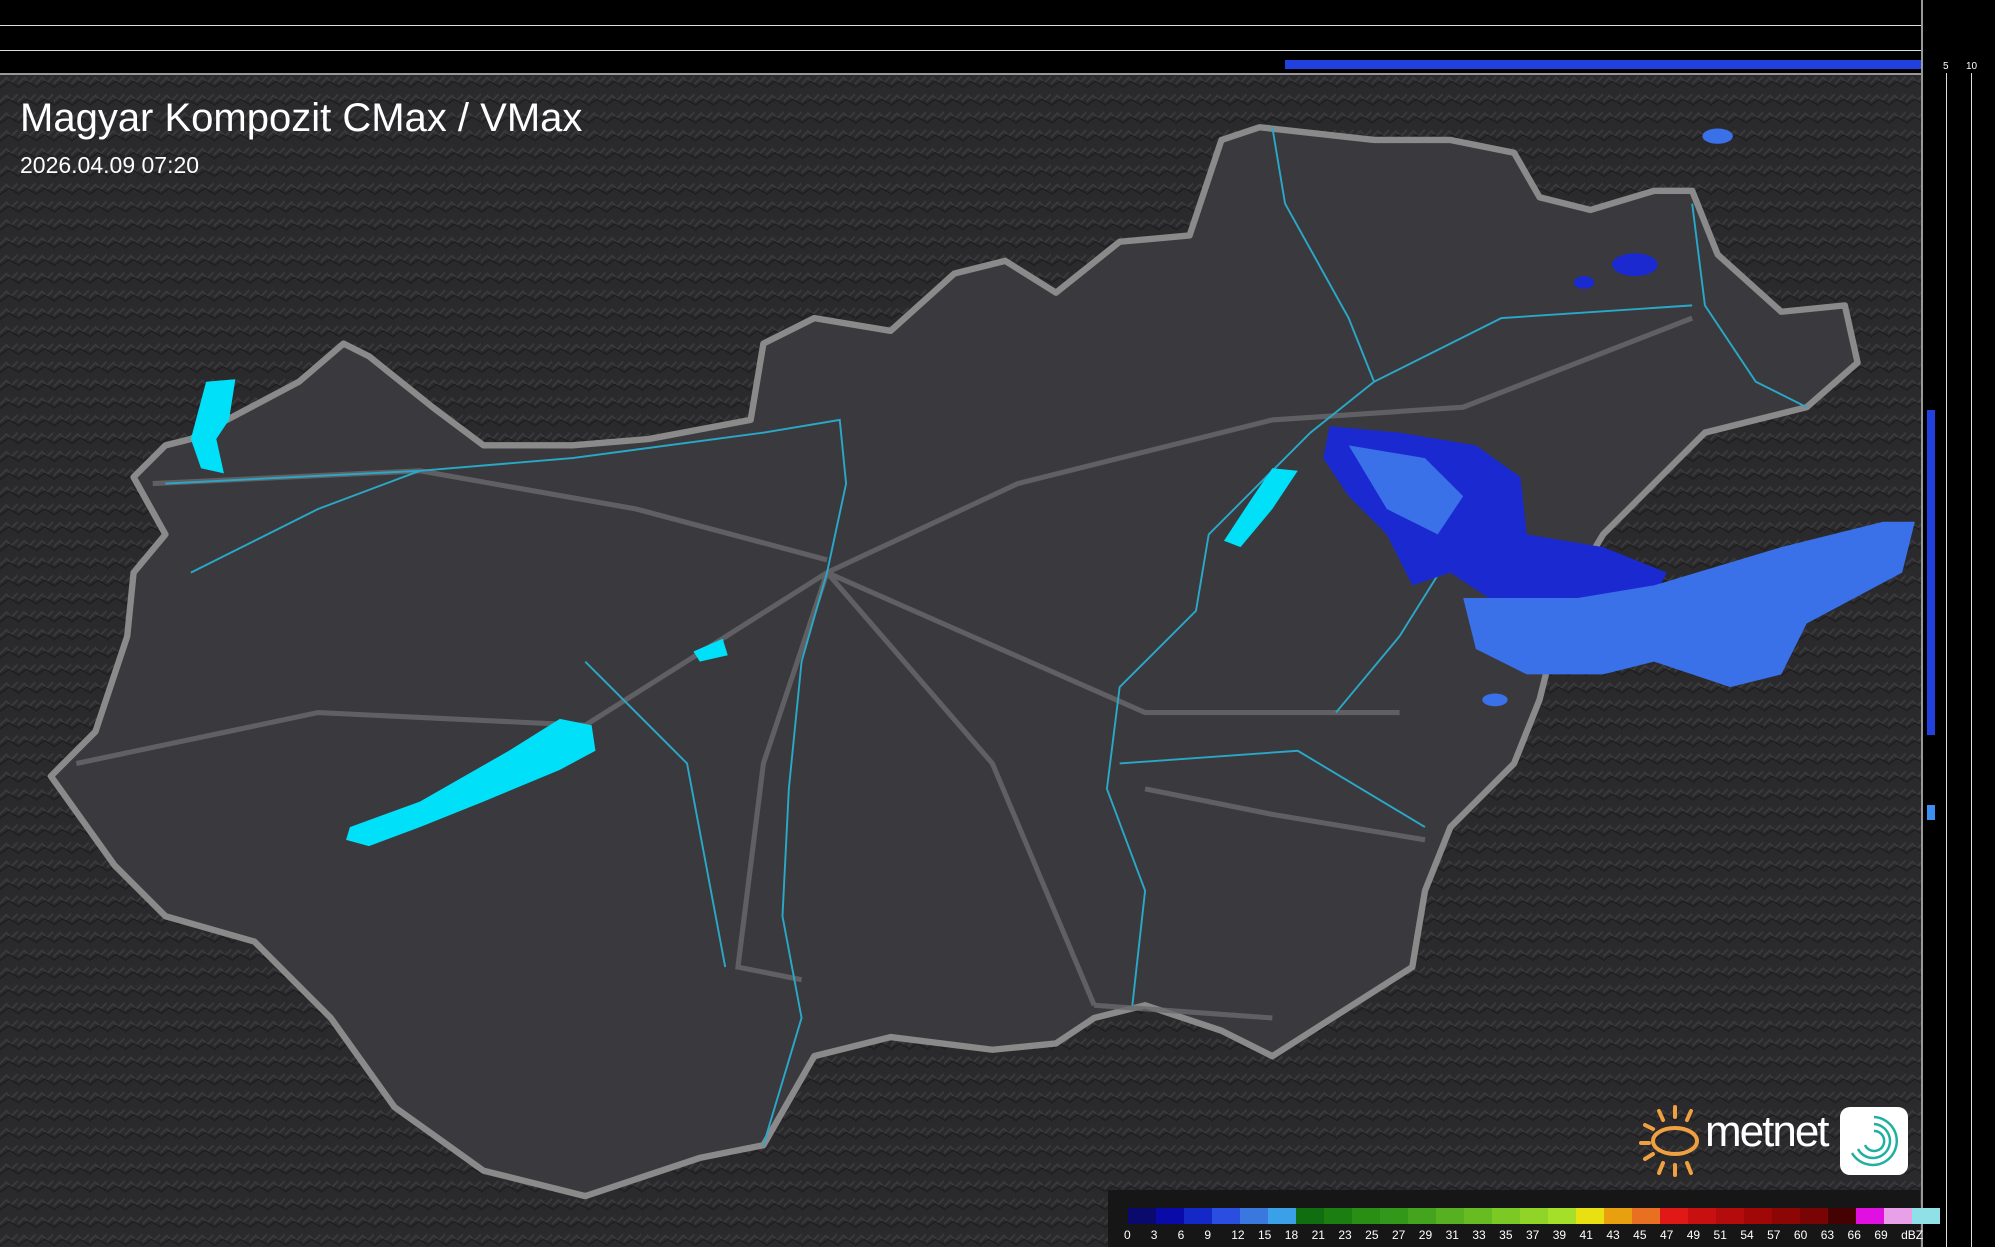 The height and width of the screenshot is (1247, 1995). Describe the element at coordinates (1747, 1235) in the screenshot. I see `legend-label: 54` at that location.